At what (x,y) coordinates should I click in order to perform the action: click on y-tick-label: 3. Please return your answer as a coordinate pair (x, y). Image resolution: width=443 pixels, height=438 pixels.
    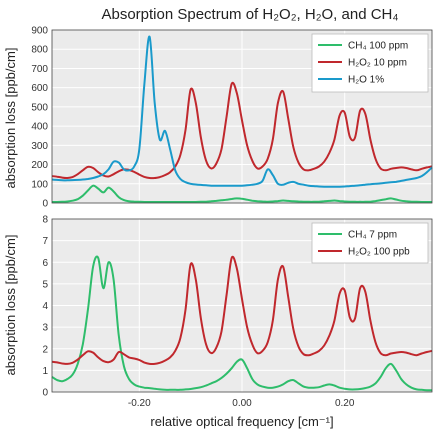
    Looking at the image, I should click on (45, 328).